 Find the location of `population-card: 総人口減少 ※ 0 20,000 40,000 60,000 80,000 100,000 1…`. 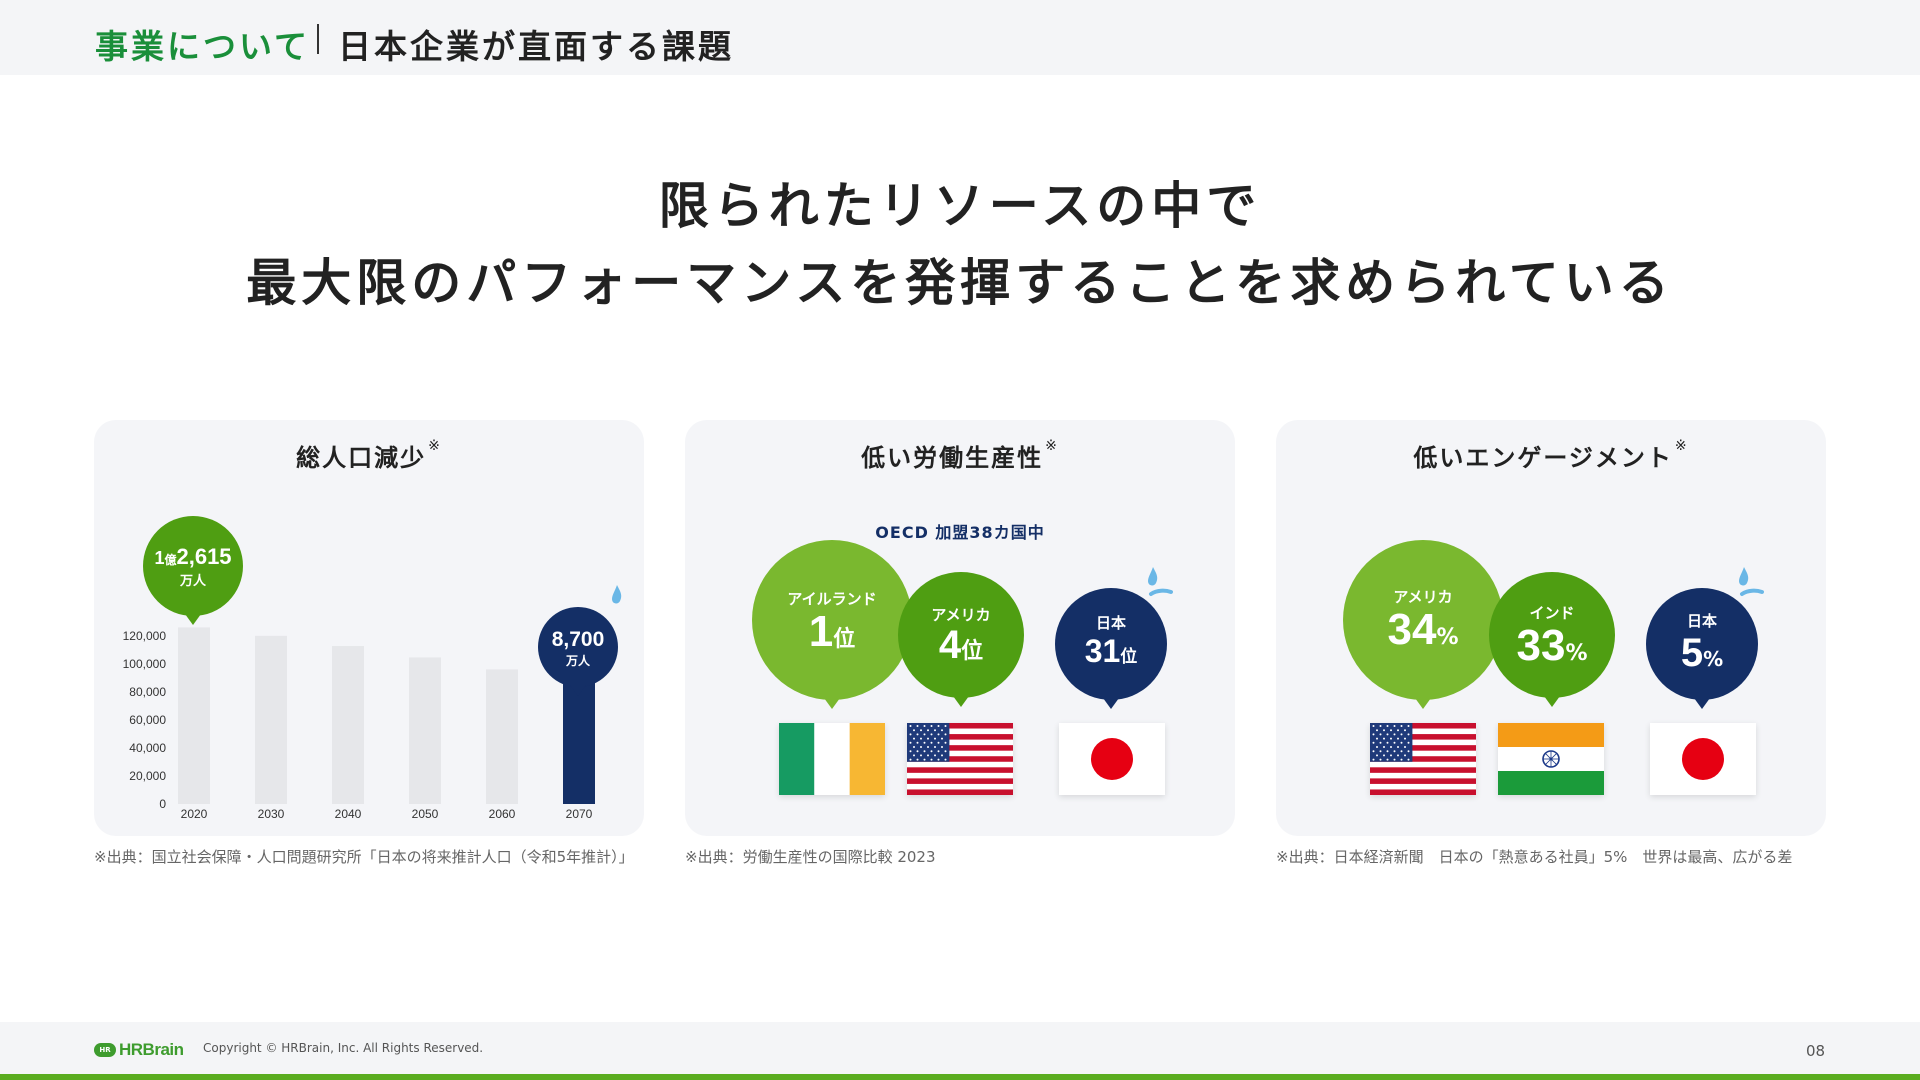

population-card: 総人口減少 ※ 0 20,000 40,000 60,000 80,000 100,000 1… is located at coordinates (369, 628).